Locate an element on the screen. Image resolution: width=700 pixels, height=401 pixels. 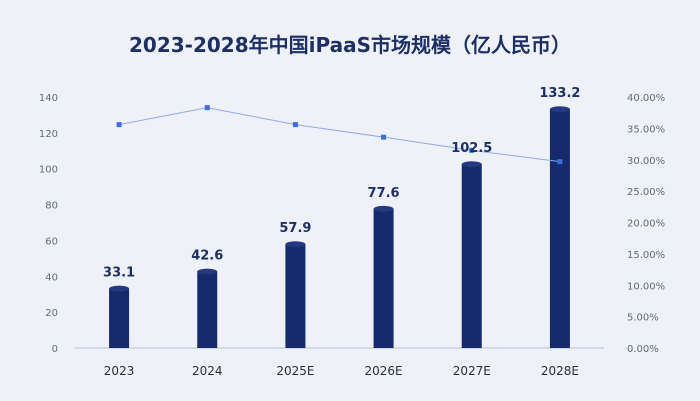
data-label: 102.5 is located at coordinates (471, 148).